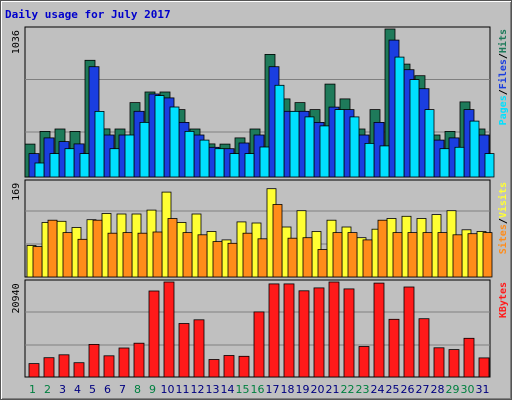  Describe the element at coordinates (503, 110) in the screenshot. I see `series-label-part-hits_files_pages-0: Pages` at that location.